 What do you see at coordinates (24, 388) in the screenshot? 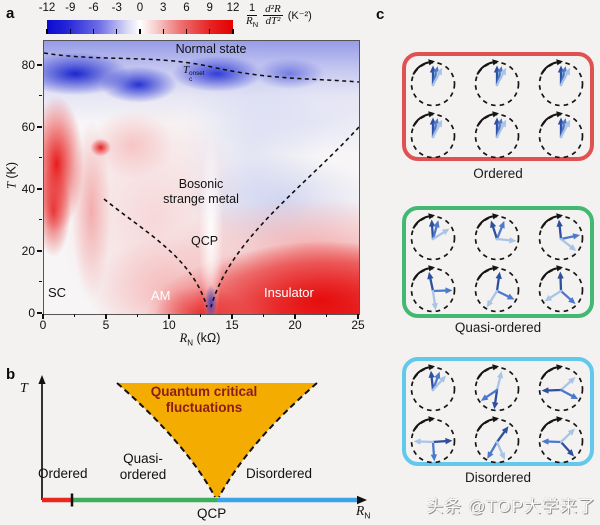
I see `b-t-axis-label: T` at bounding box center [24, 388].